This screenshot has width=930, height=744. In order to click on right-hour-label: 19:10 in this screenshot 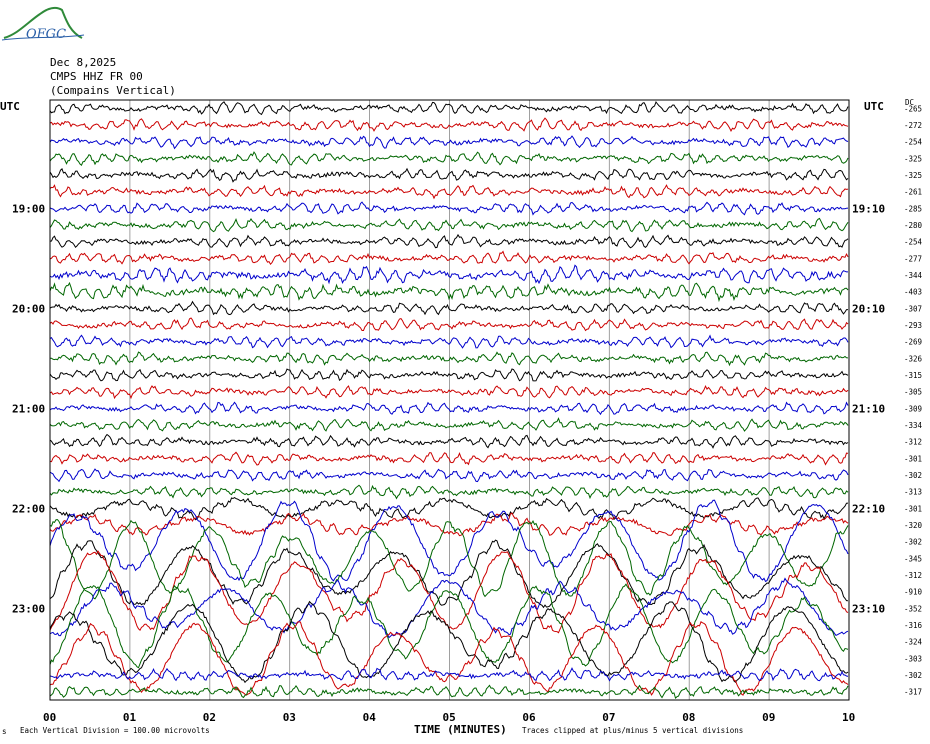, I will do `click(868, 208)`.